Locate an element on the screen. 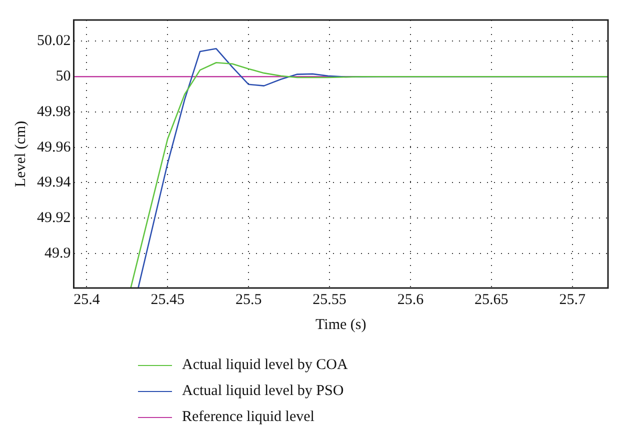 This screenshot has width=618, height=444. x-tick-label: 25.7 is located at coordinates (572, 300).